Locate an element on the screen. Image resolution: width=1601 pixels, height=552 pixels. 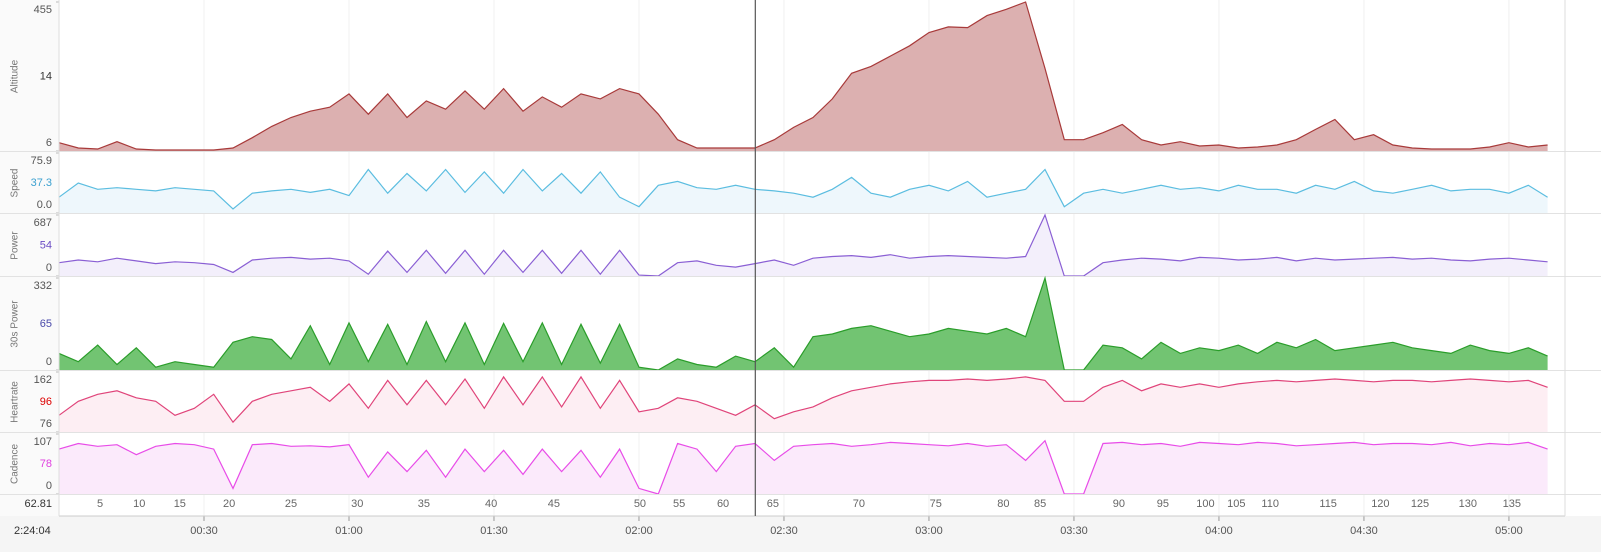
x-tick-label: 02:30 is located at coordinates (784, 531).